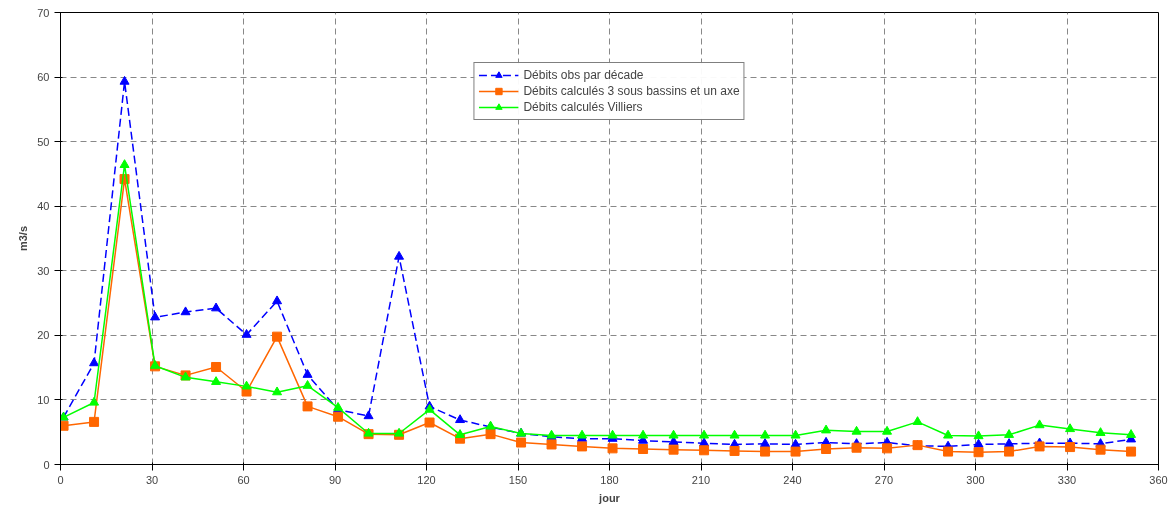 Image resolution: width=1173 pixels, height=511 pixels. I want to click on x-tick-label: 330, so click(1067, 479).